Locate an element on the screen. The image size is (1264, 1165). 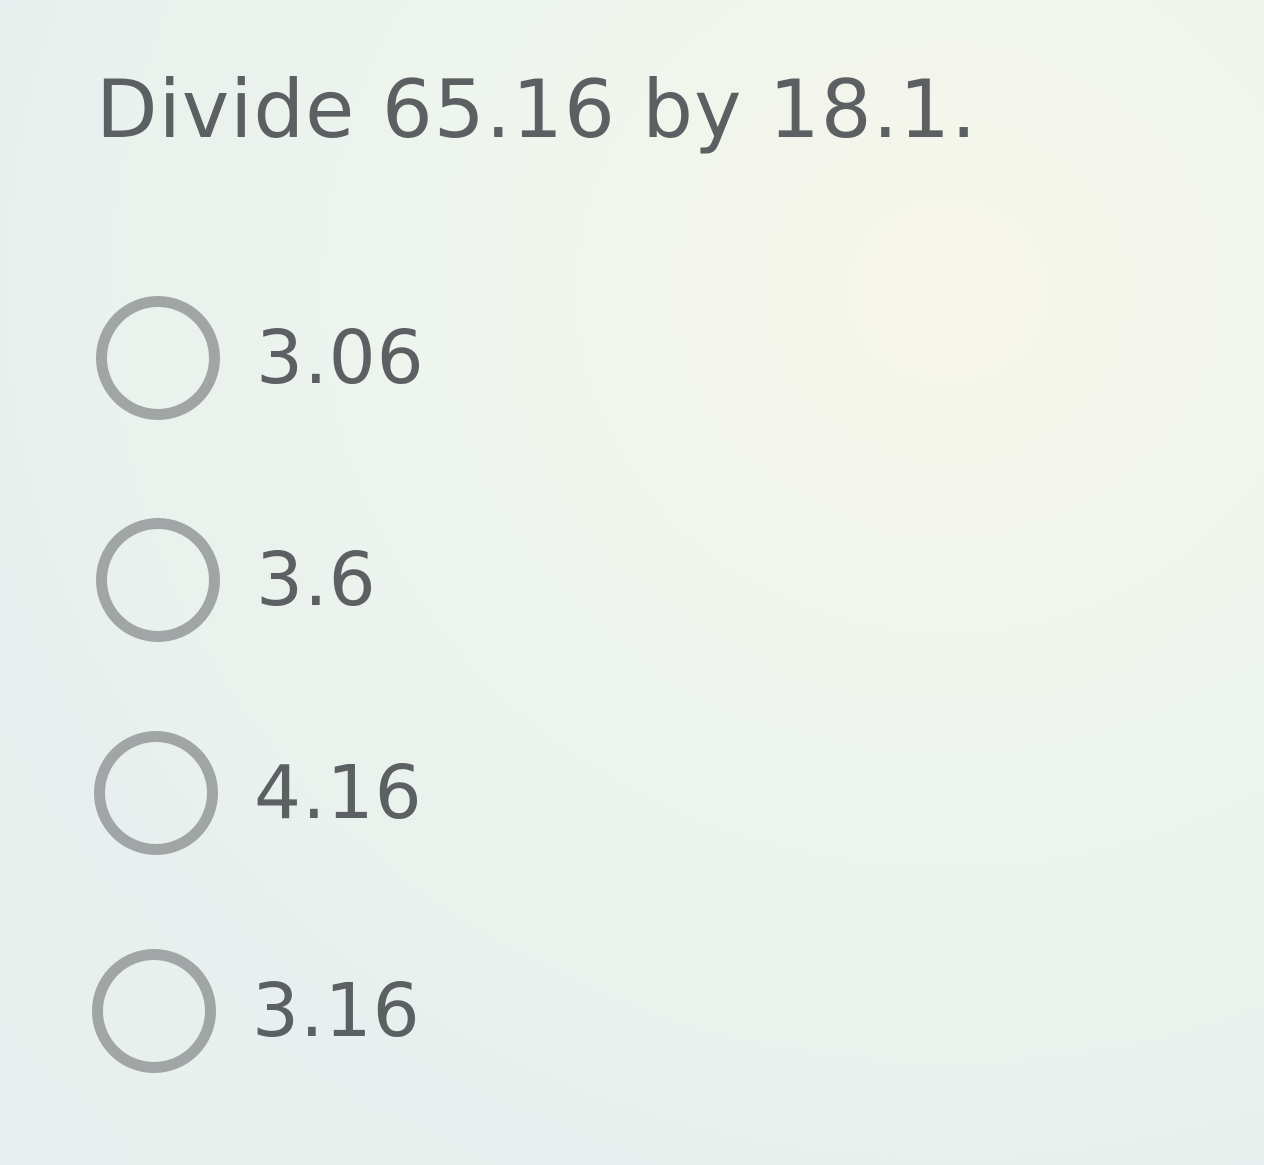
option-label: 3.16 is located at coordinates (336, 1011).